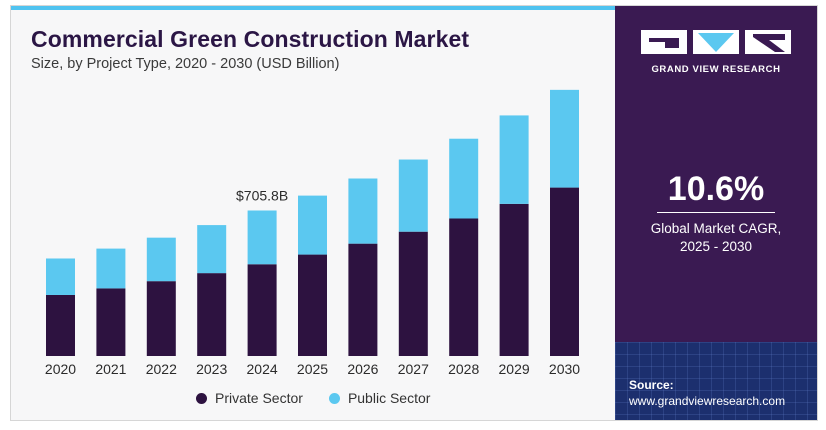 This screenshot has width=826, height=430. Describe the element at coordinates (514, 279) in the screenshot. I see `bar-private-2029` at that location.